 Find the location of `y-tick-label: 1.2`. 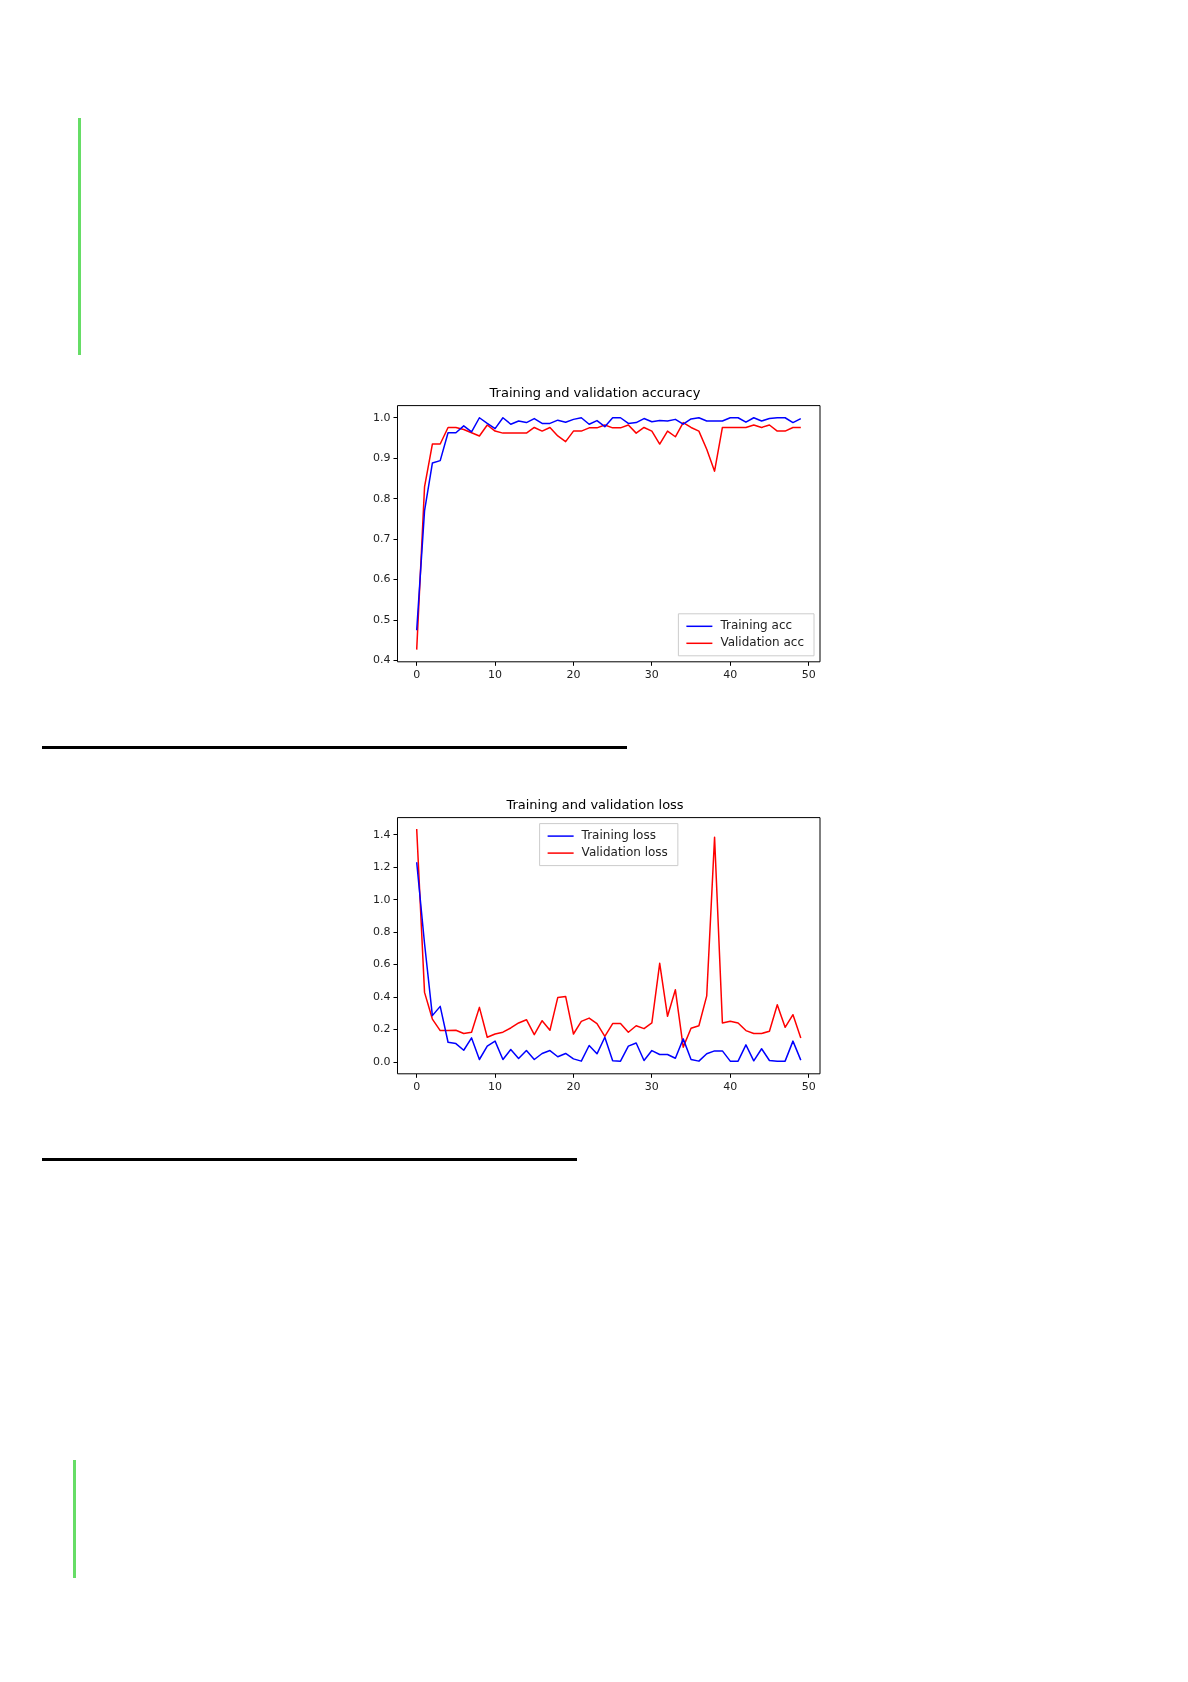

y-tick-label: 1.2 is located at coordinates (381, 867).